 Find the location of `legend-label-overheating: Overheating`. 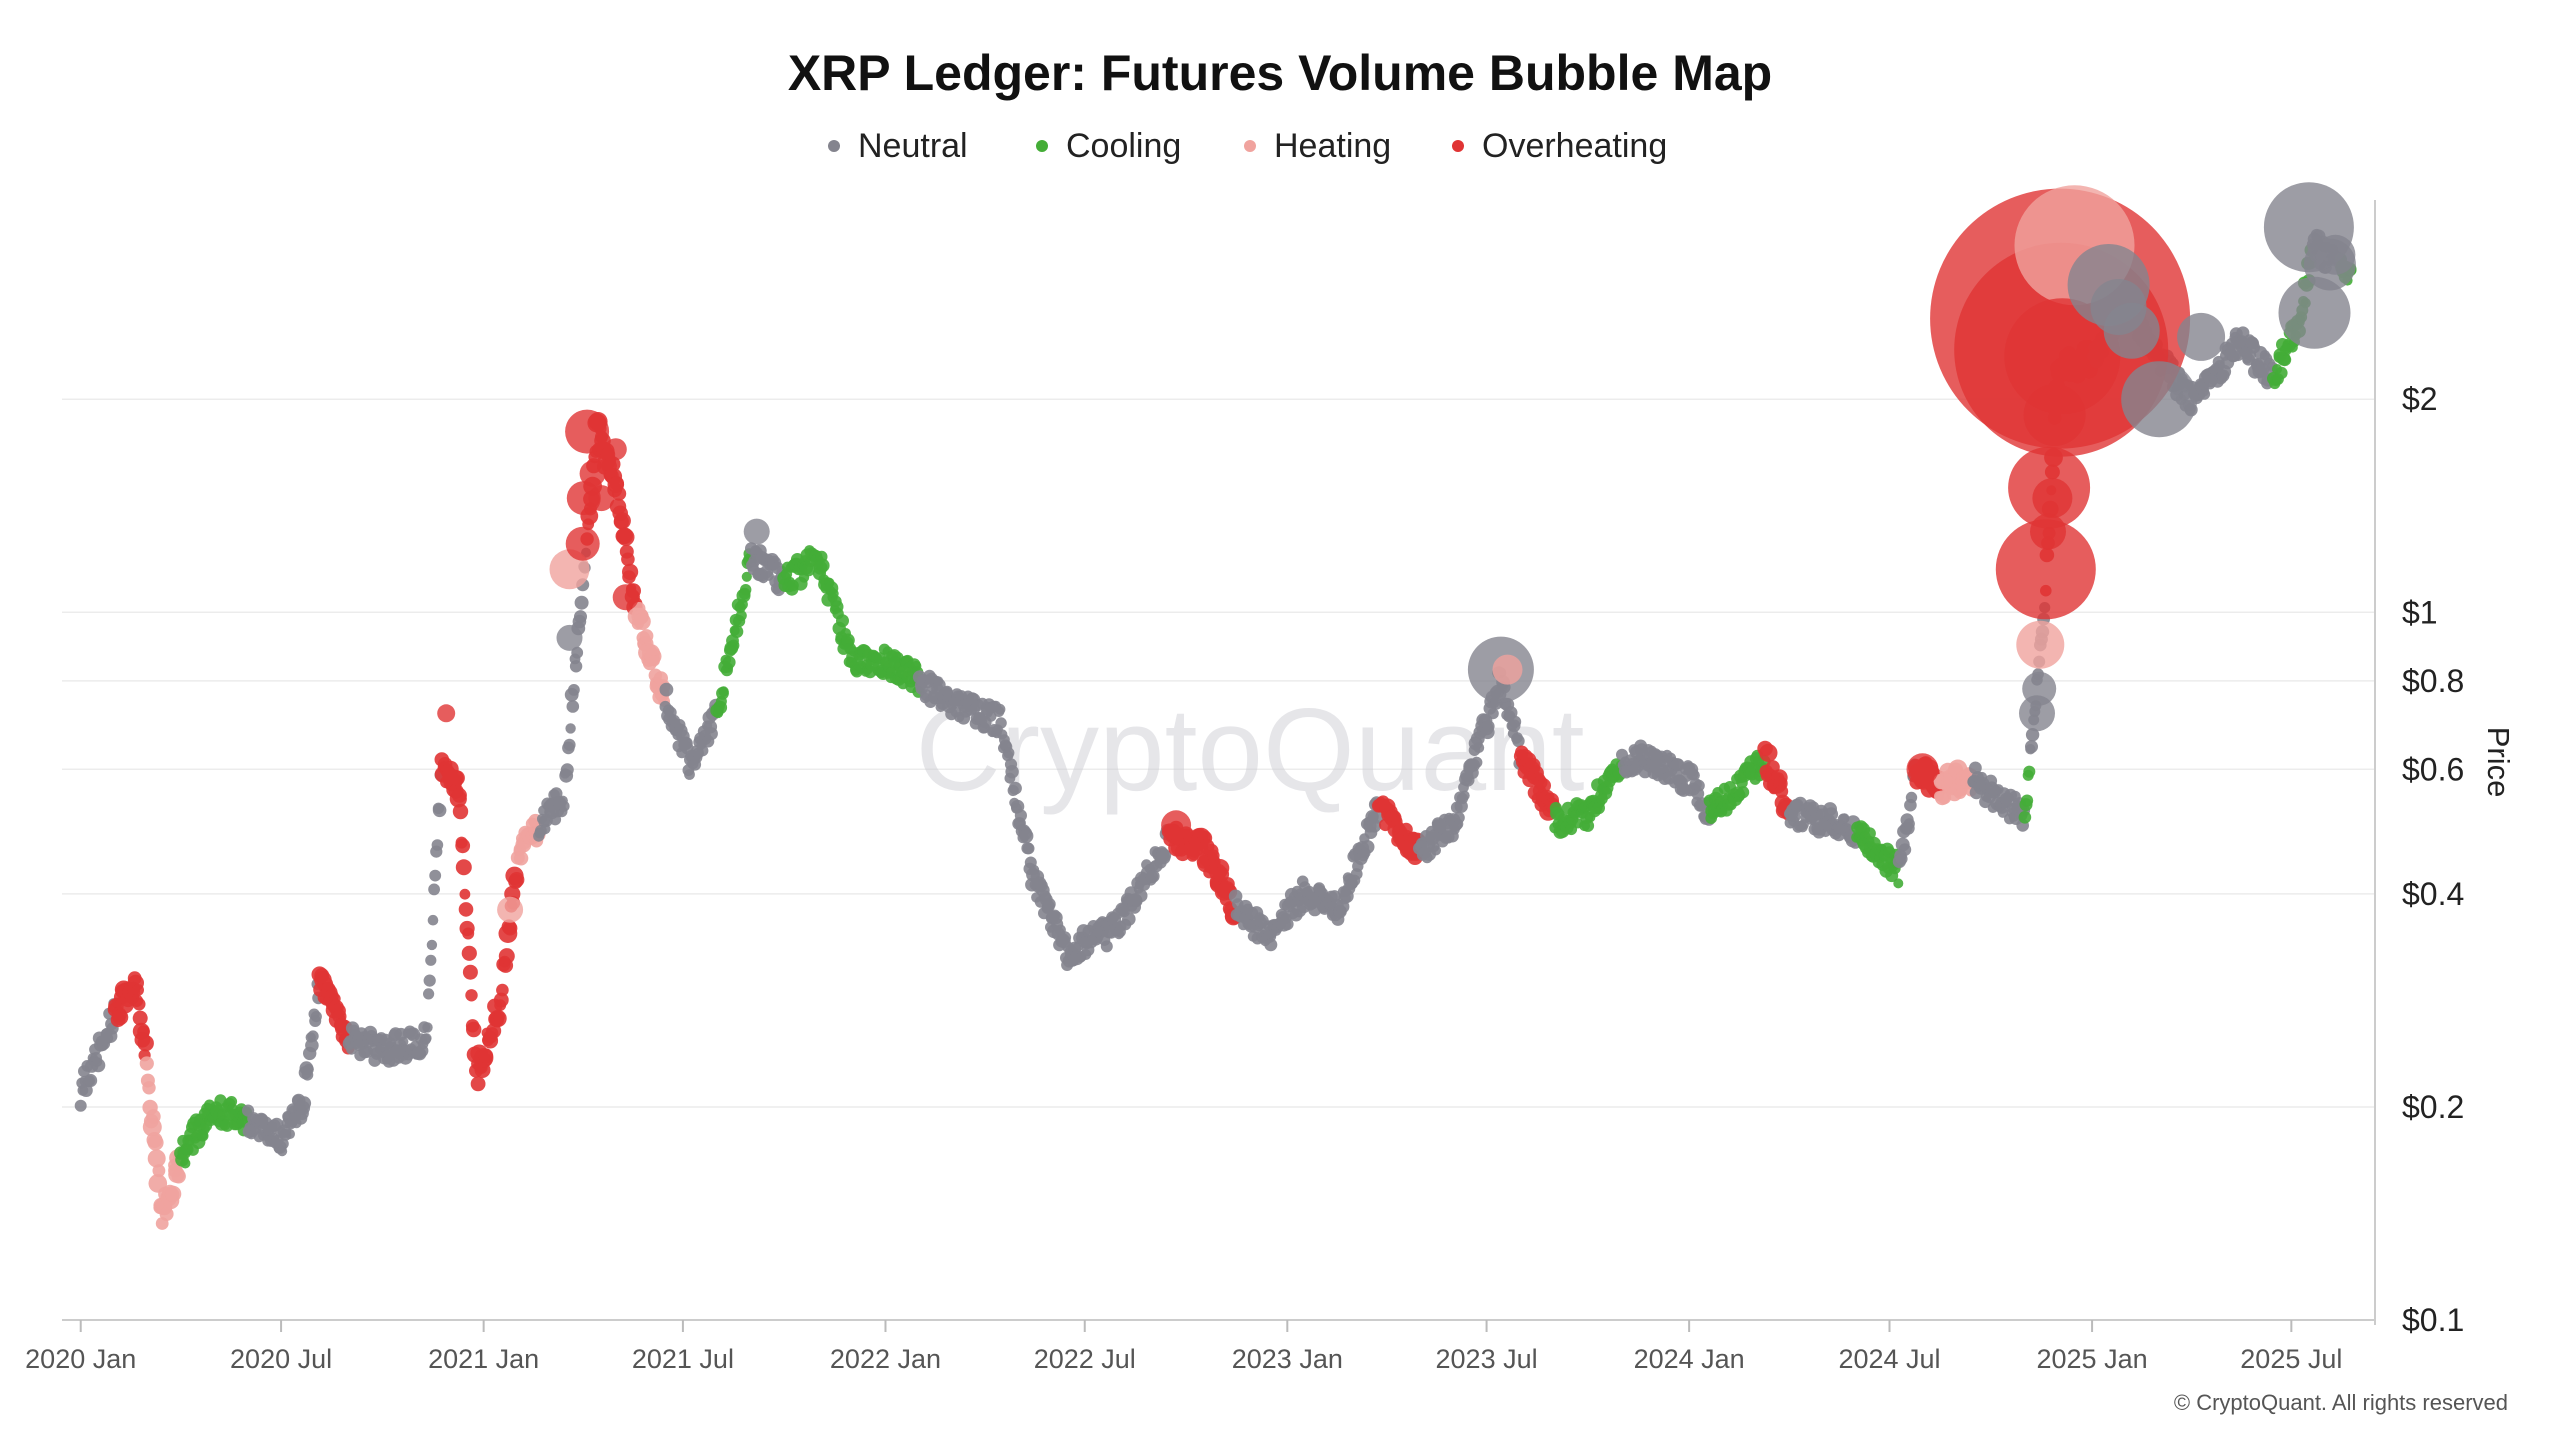

legend-label-overheating: Overheating is located at coordinates (1574, 146).